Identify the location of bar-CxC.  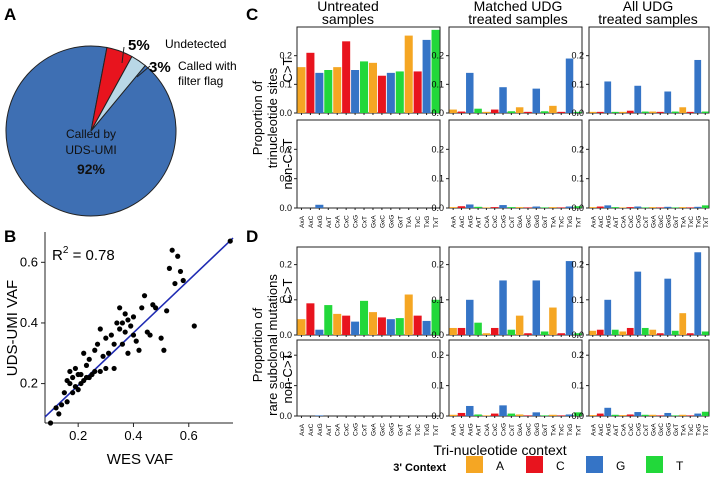
(494, 414).